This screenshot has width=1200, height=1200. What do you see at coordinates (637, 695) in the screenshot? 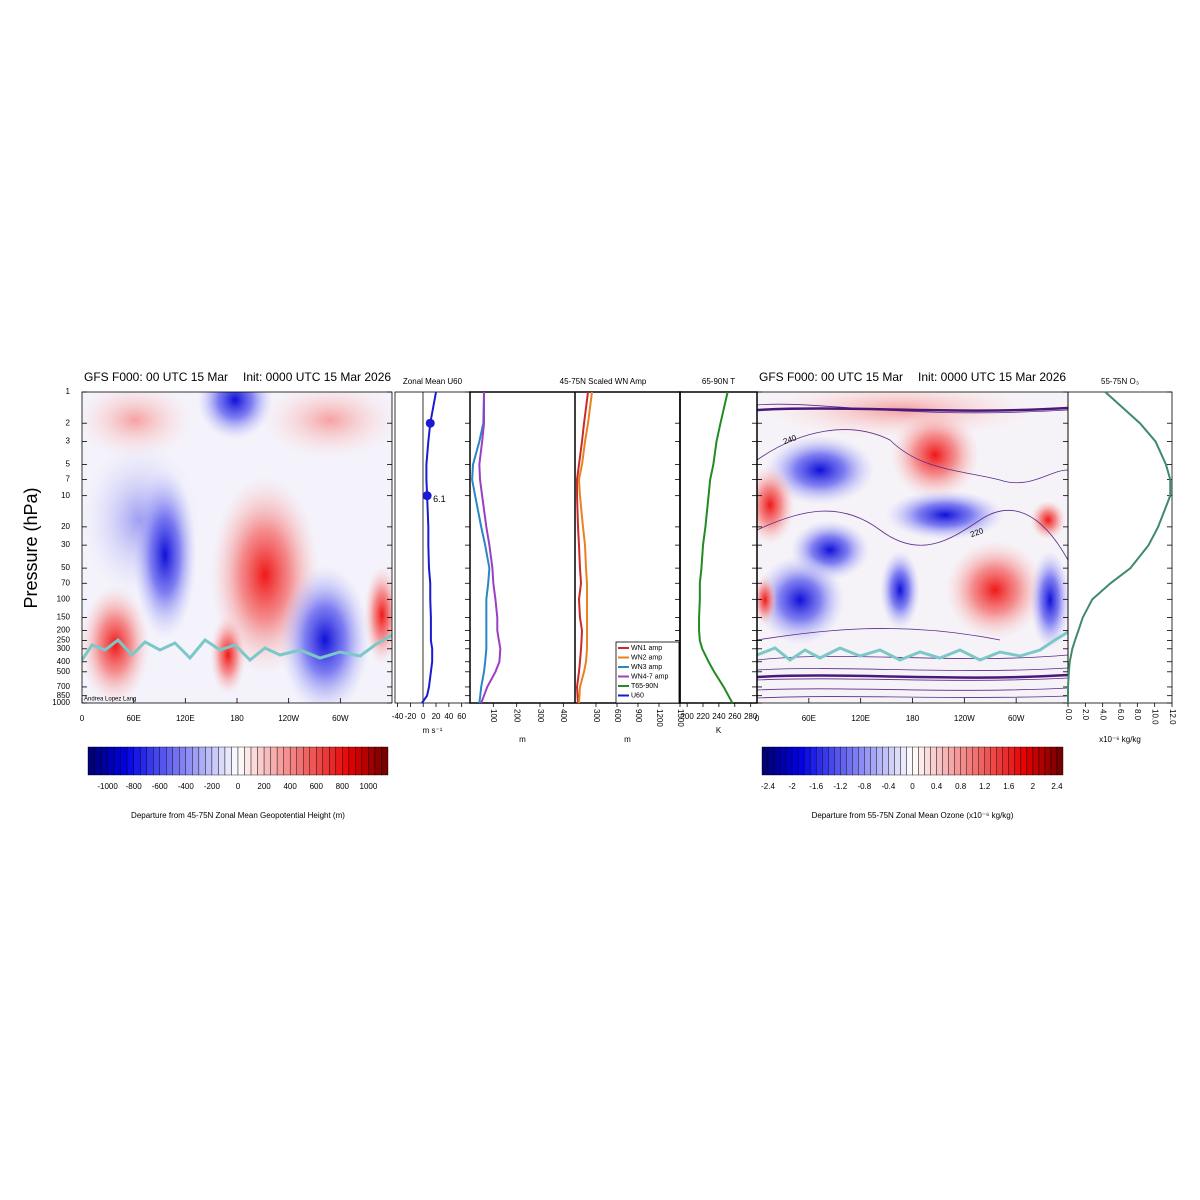
I see `legend-label: U60` at bounding box center [637, 695].